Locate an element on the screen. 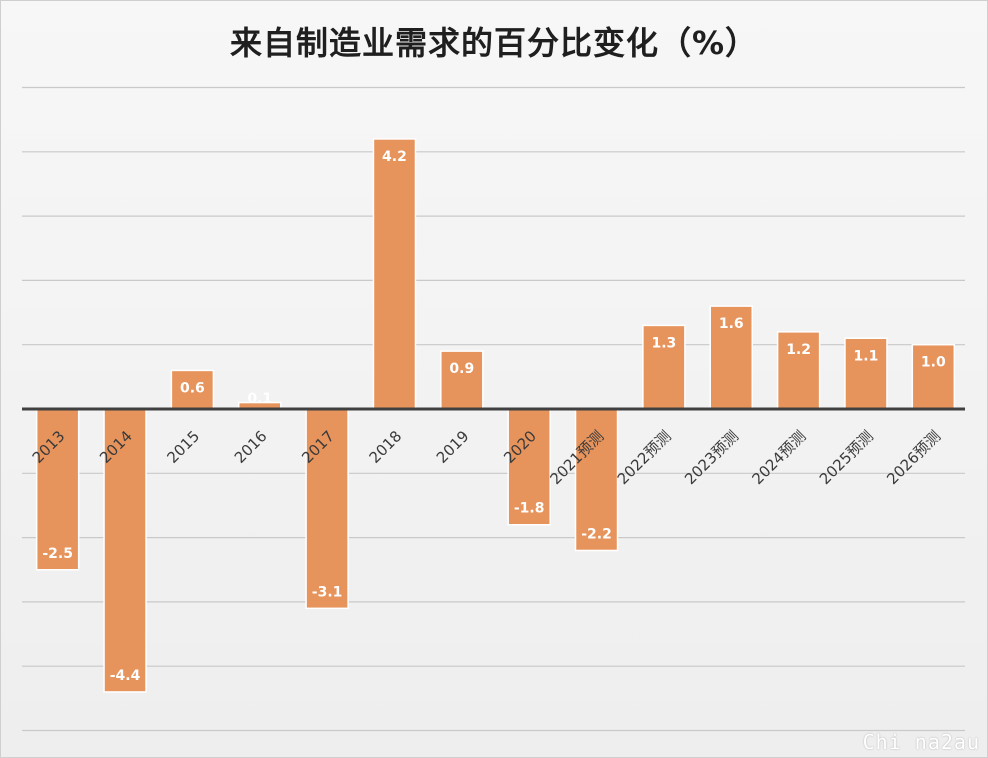  data-label: 1.2 is located at coordinates (798, 350).